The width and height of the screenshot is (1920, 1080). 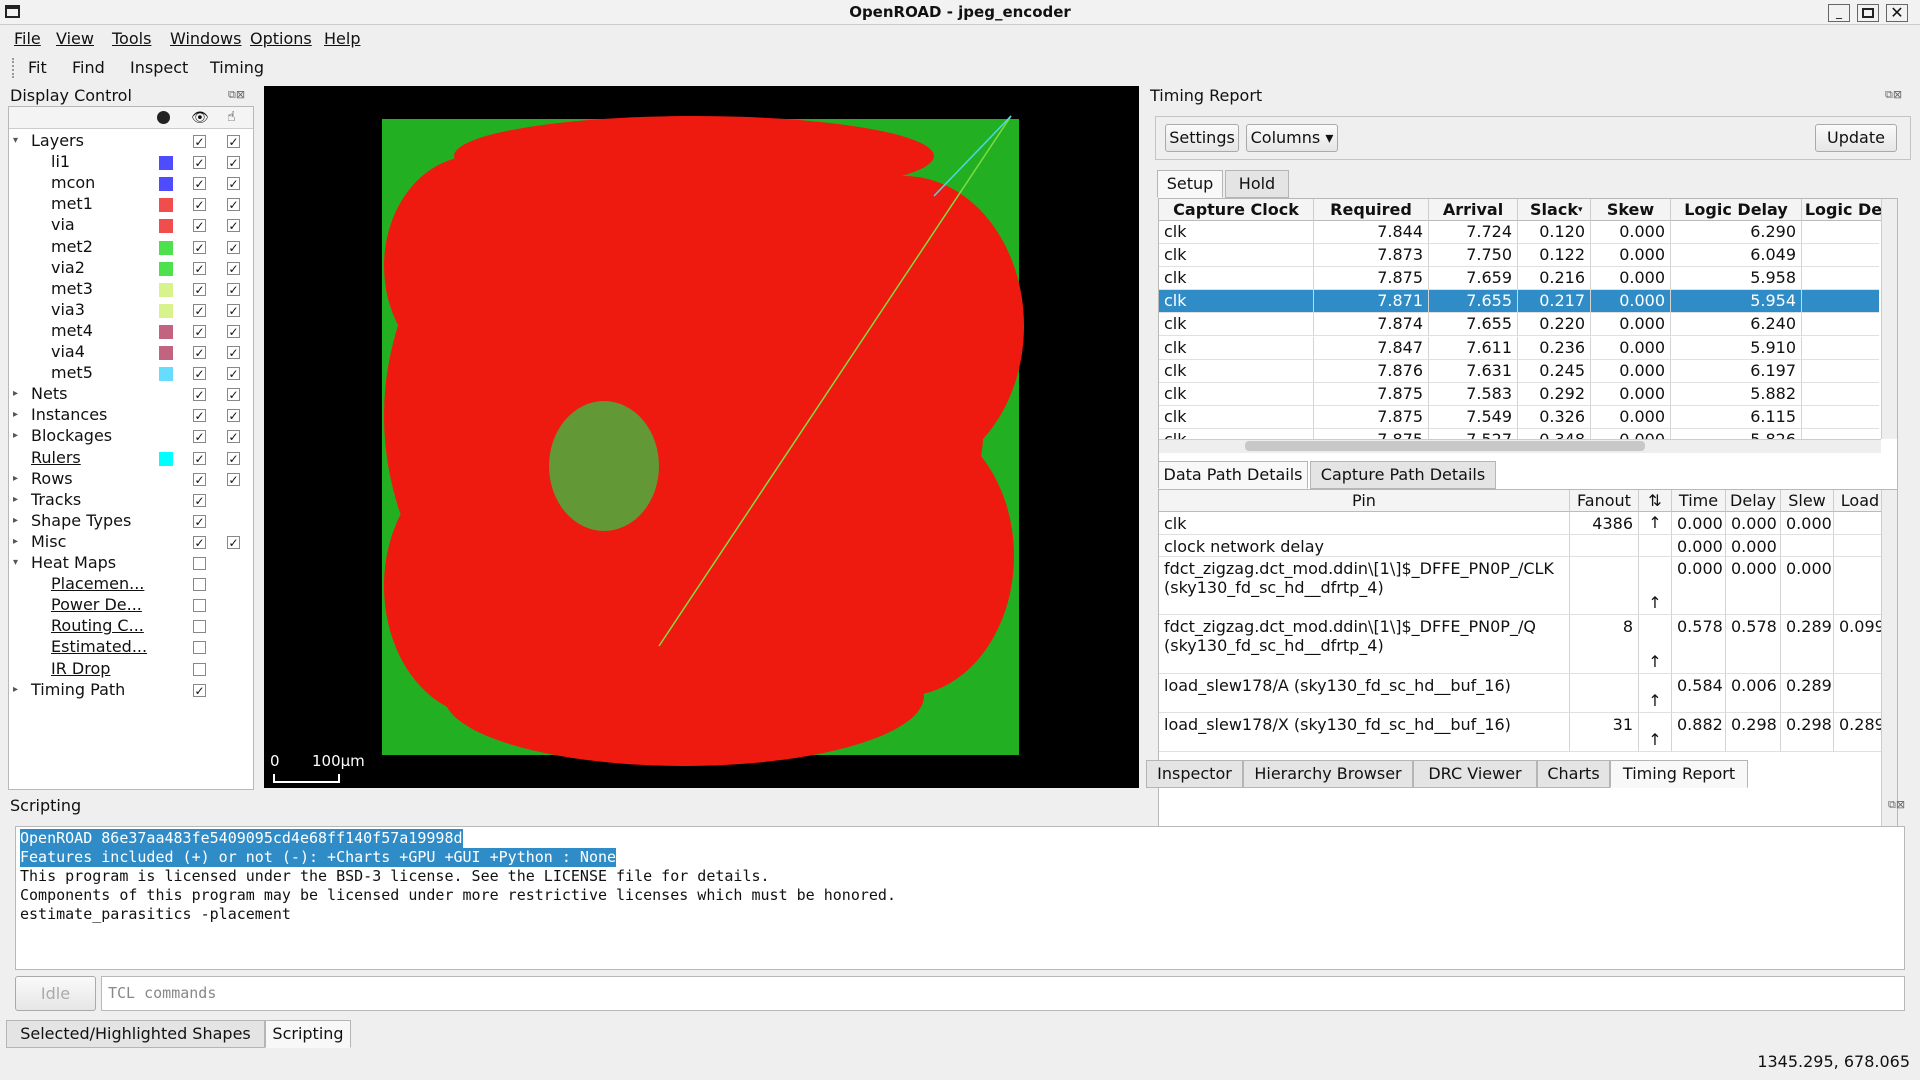 I want to click on toolbar-button: Fit, so click(x=37, y=67).